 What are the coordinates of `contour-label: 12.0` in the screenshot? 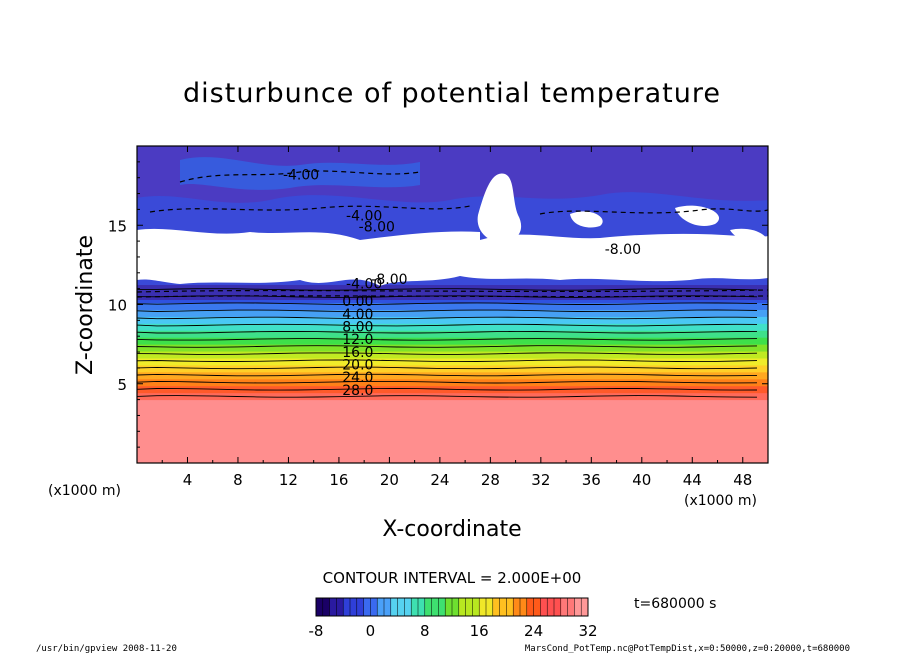 It's located at (357, 340).